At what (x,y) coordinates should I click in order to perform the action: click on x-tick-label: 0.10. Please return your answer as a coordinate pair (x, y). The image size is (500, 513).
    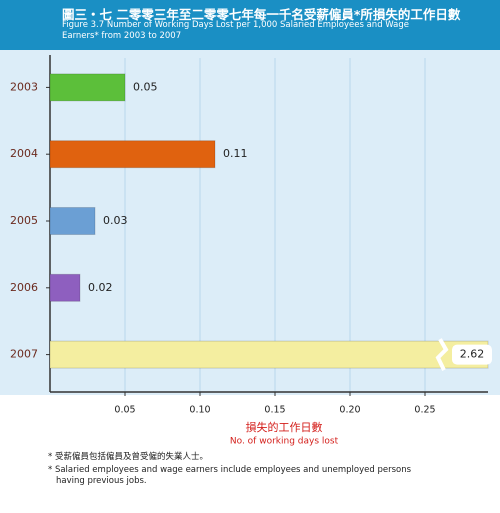
    Looking at the image, I should click on (199, 410).